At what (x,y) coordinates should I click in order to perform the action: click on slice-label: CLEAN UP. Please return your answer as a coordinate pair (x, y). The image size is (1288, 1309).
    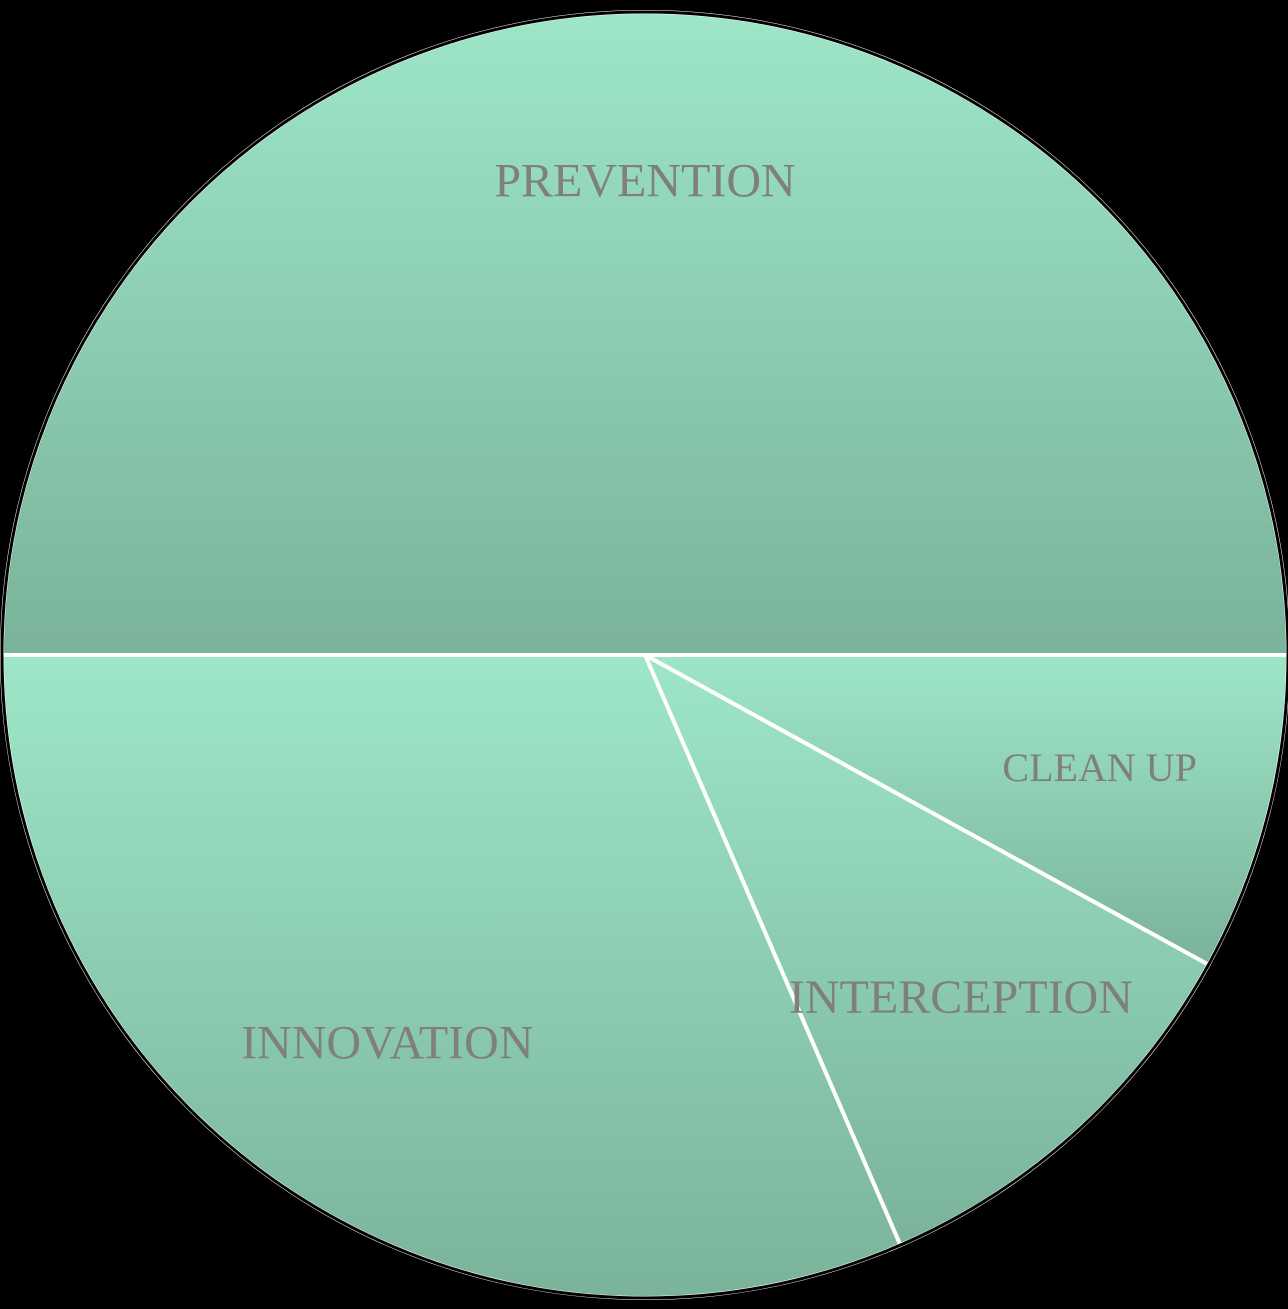
    Looking at the image, I should click on (1099, 767).